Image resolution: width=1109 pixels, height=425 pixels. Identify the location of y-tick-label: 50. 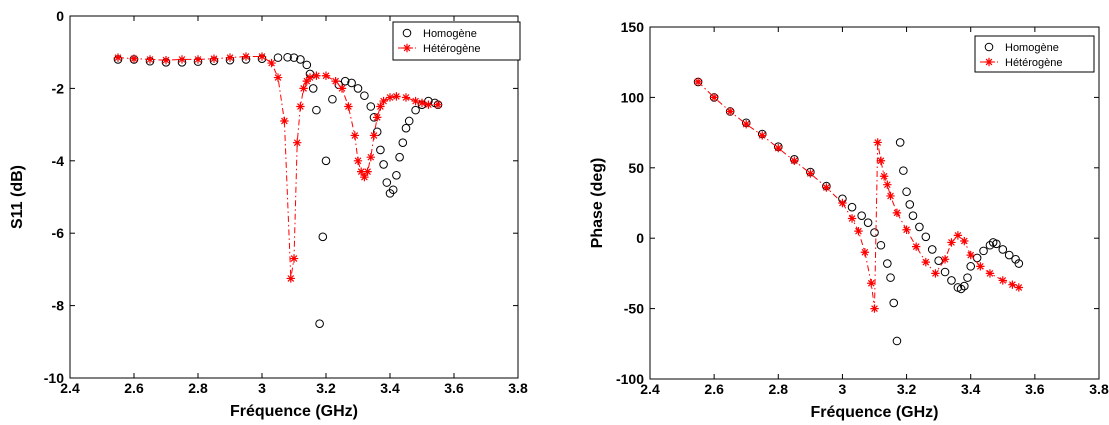
(636, 168).